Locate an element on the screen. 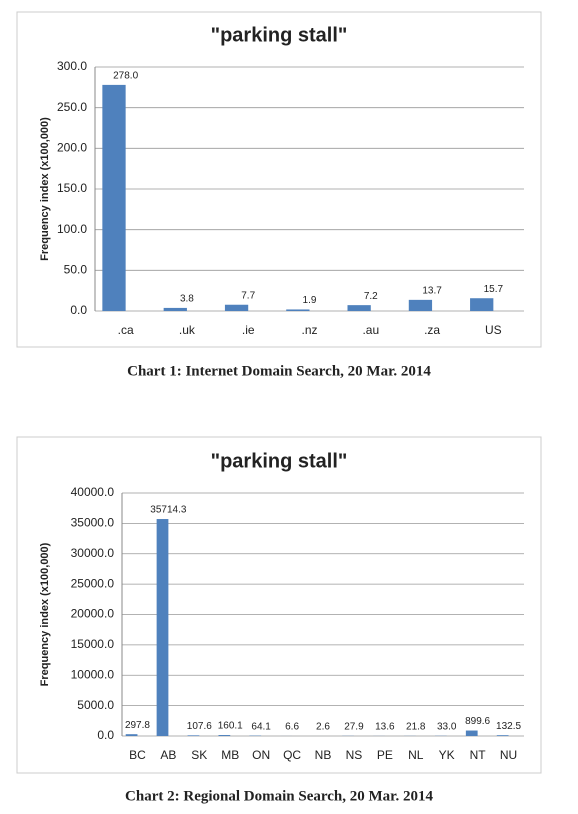  value-label: 33.0 is located at coordinates (447, 726).